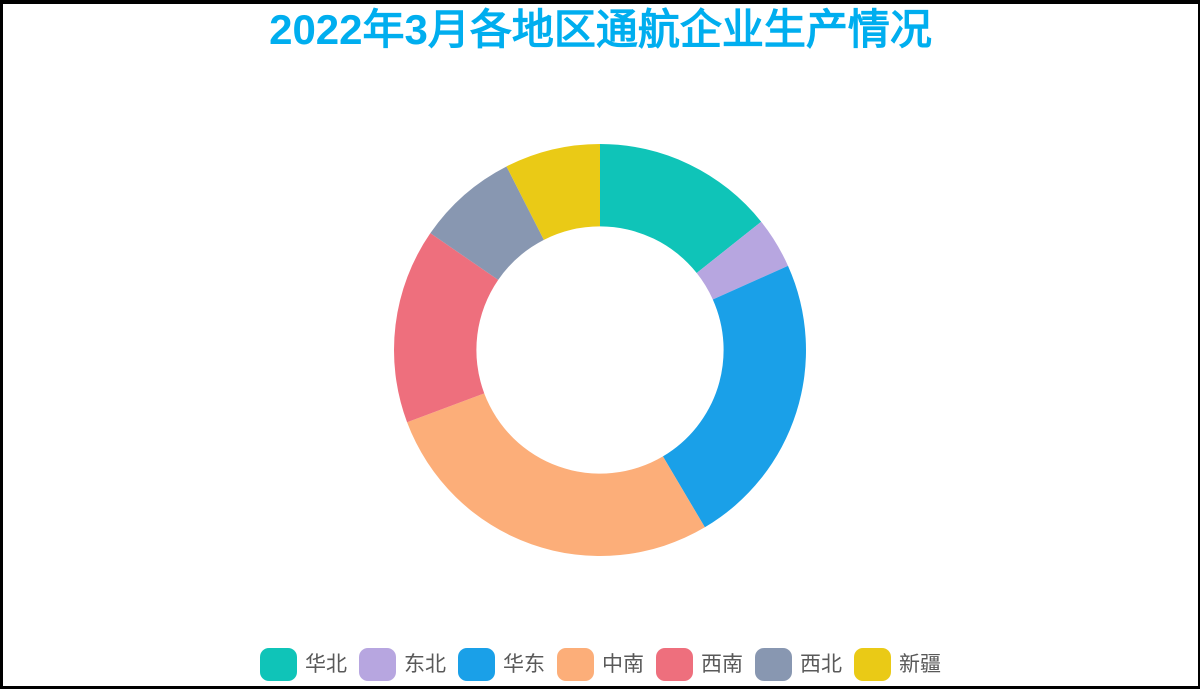  Describe the element at coordinates (798, 664) in the screenshot. I see `legend-item-西北: 西北` at that location.